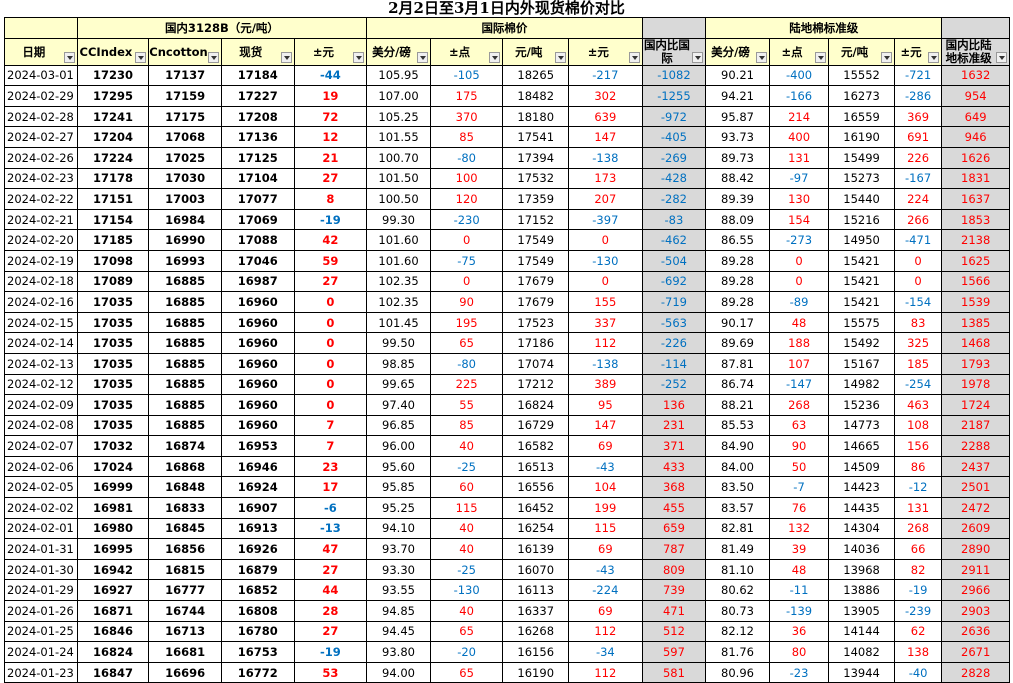 The image size is (1013, 683). I want to click on cell-cncotton: 17003, so click(185, 199).